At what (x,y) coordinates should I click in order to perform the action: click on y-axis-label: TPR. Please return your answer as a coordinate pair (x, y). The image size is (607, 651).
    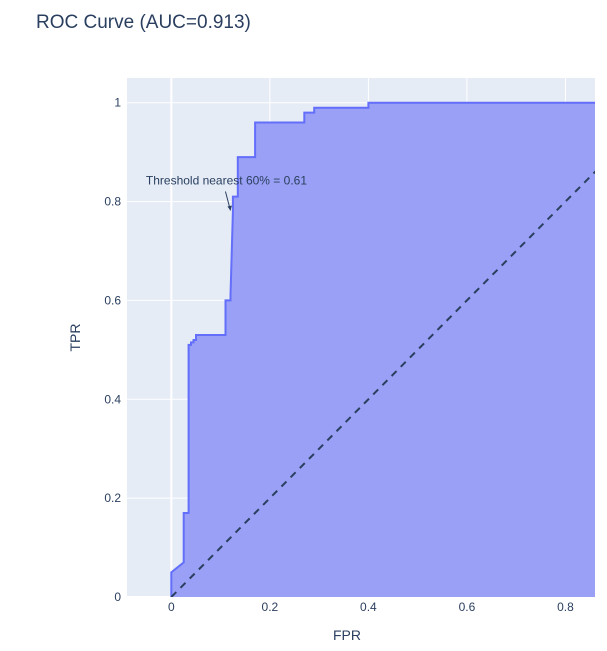
    Looking at the image, I should click on (75, 338).